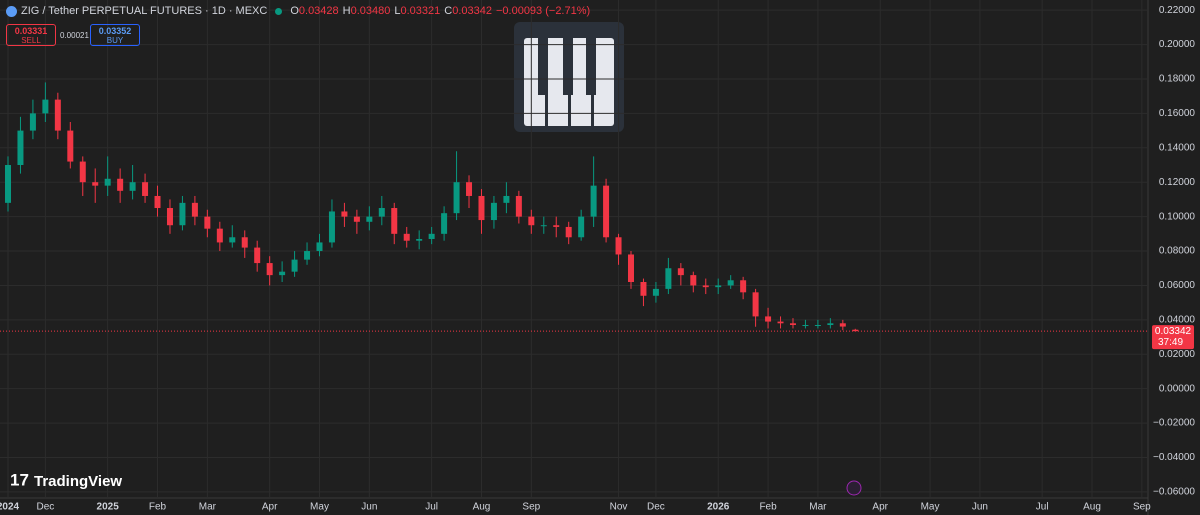 The width and height of the screenshot is (1200, 515). Describe the element at coordinates (19, 479) in the screenshot. I see `logo-mark: 17` at that location.